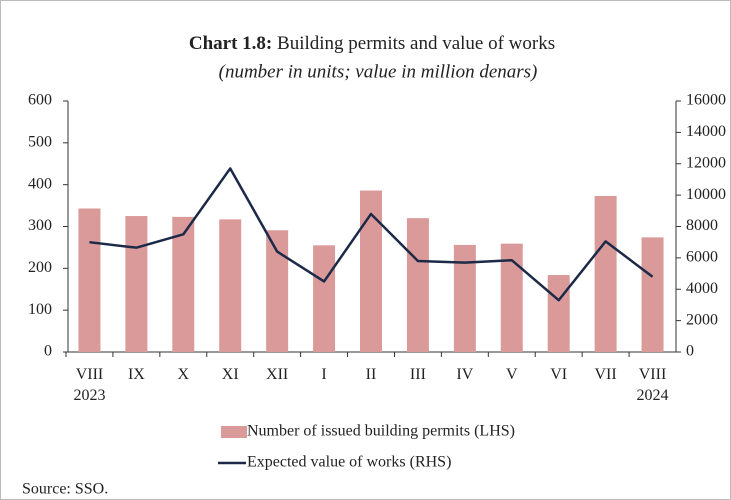 The width and height of the screenshot is (731, 500). What do you see at coordinates (349, 462) in the screenshot?
I see `legend-label: Expected value of works (RHS)` at bounding box center [349, 462].